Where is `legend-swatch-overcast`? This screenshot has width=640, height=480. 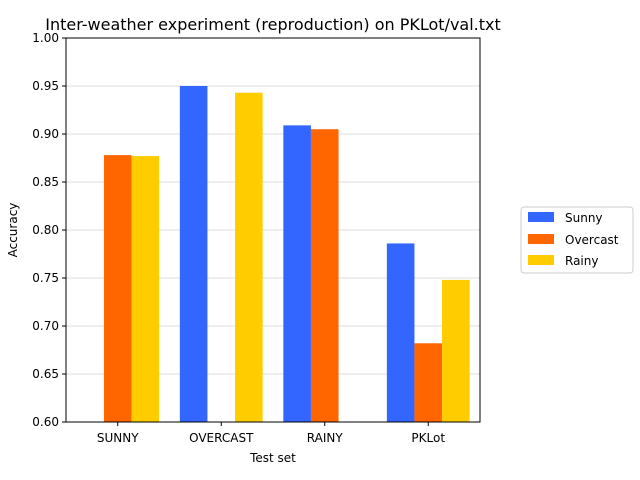
legend-swatch-overcast is located at coordinates (541, 239).